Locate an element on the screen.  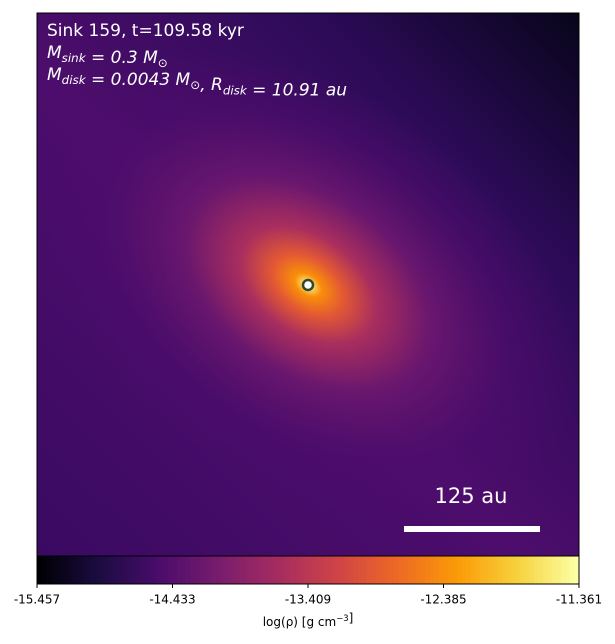
colorbar-tick-label: -14.433 is located at coordinates (172, 600).